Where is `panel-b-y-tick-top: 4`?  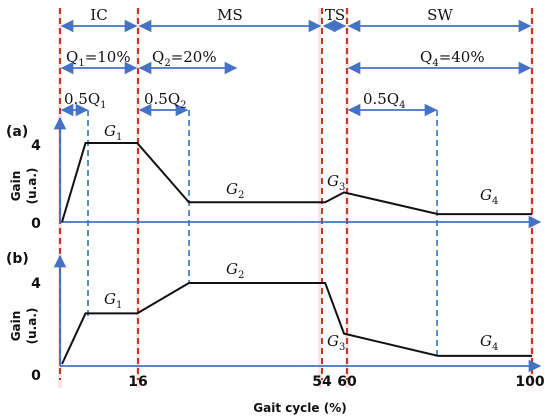 panel-b-y-tick-top: 4 is located at coordinates (36, 284).